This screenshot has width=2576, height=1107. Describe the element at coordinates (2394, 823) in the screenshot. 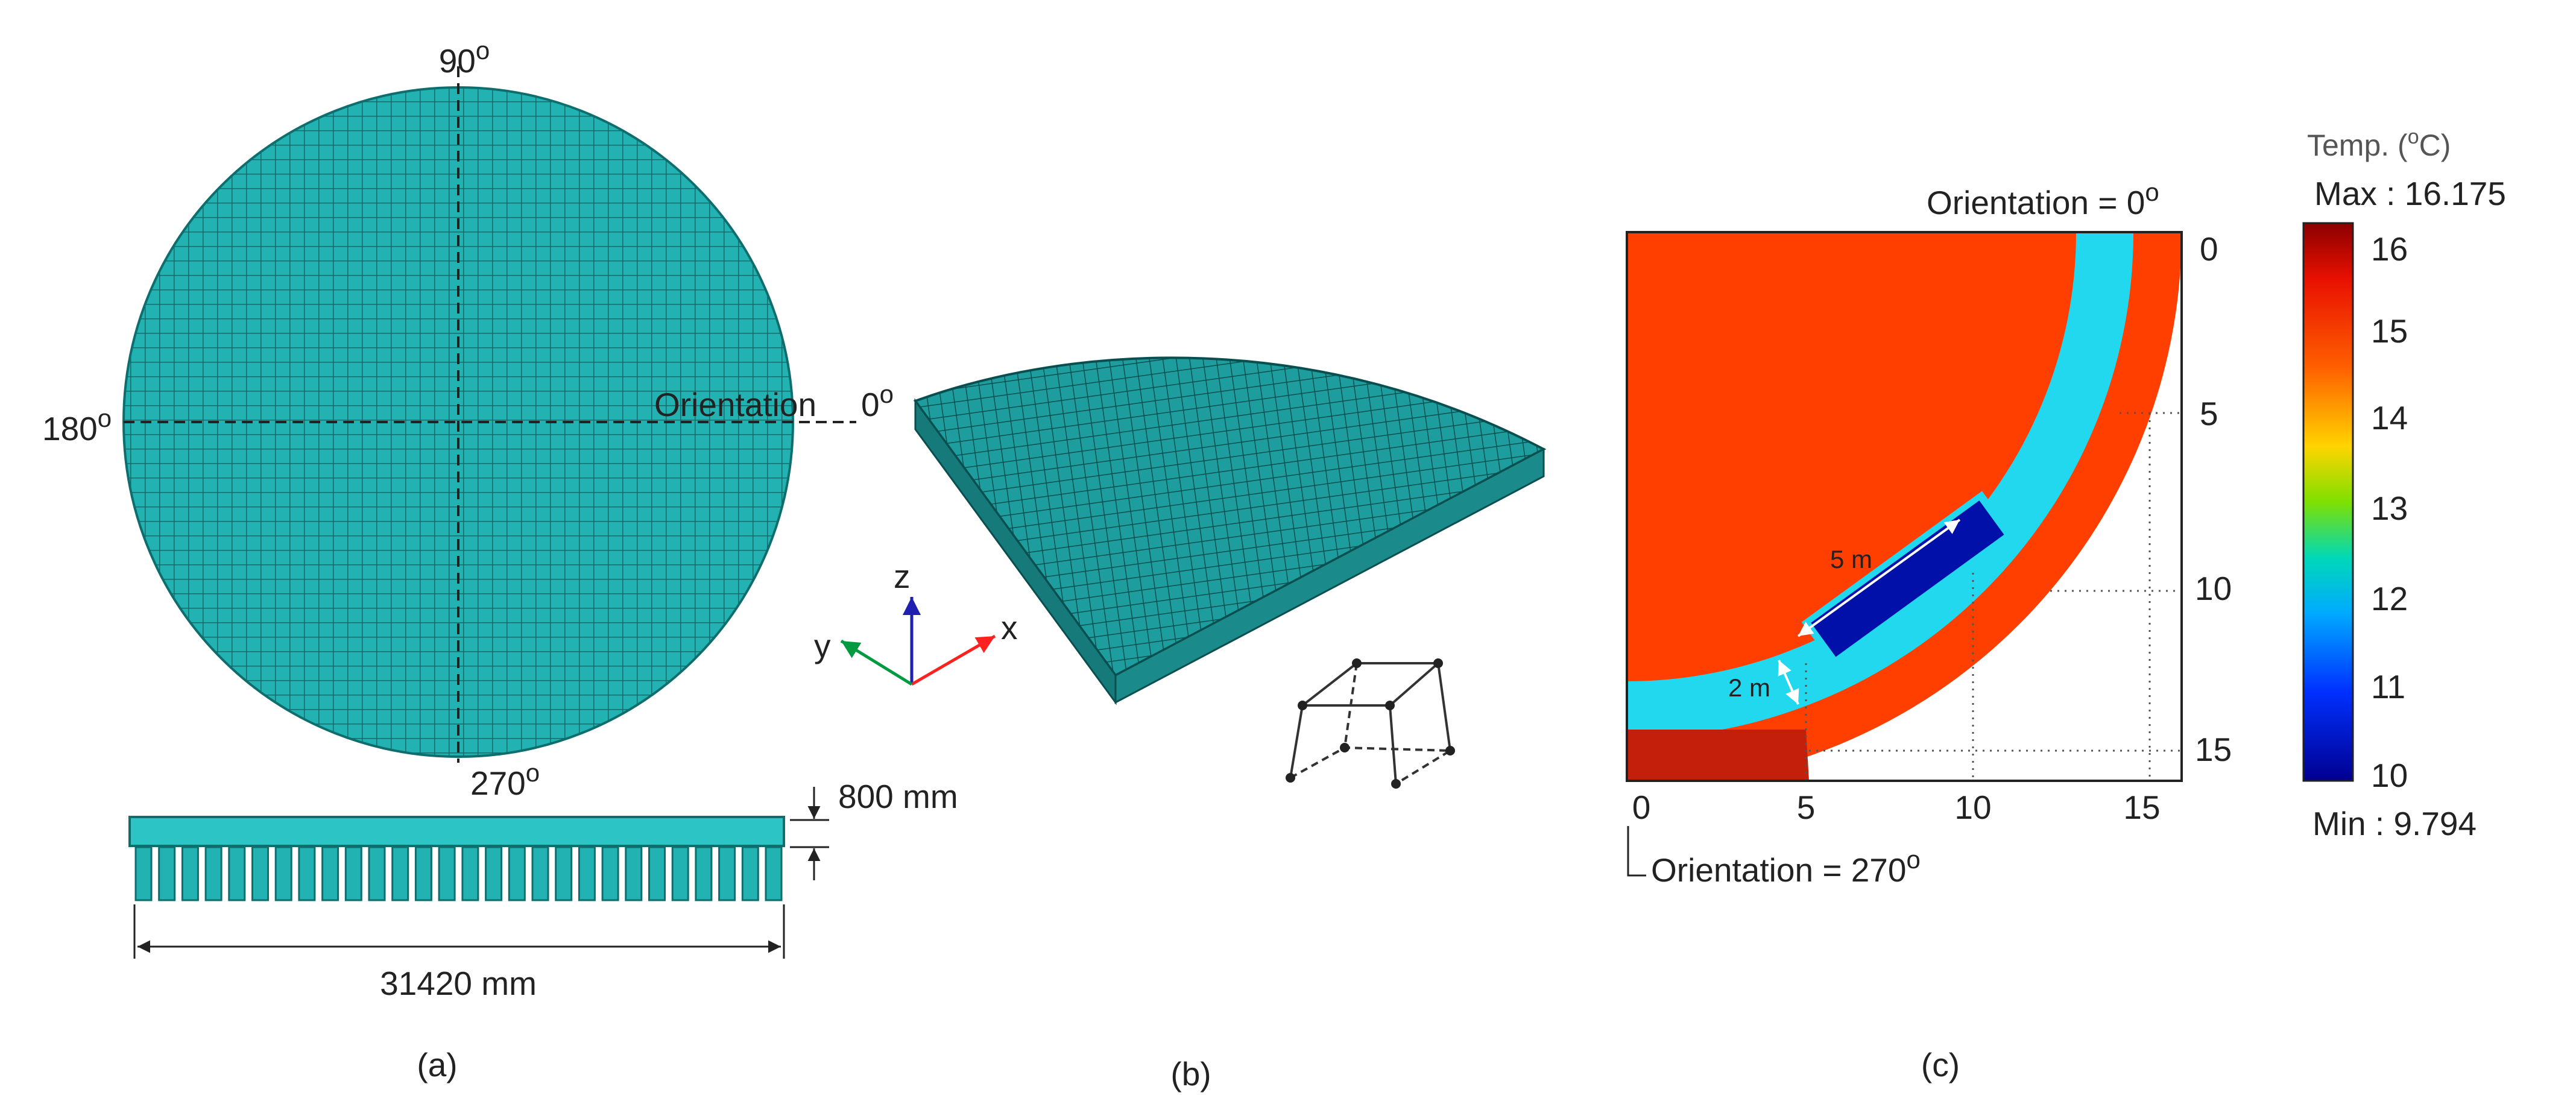

I see `colorbar-min-label: Min : 9.794` at that location.